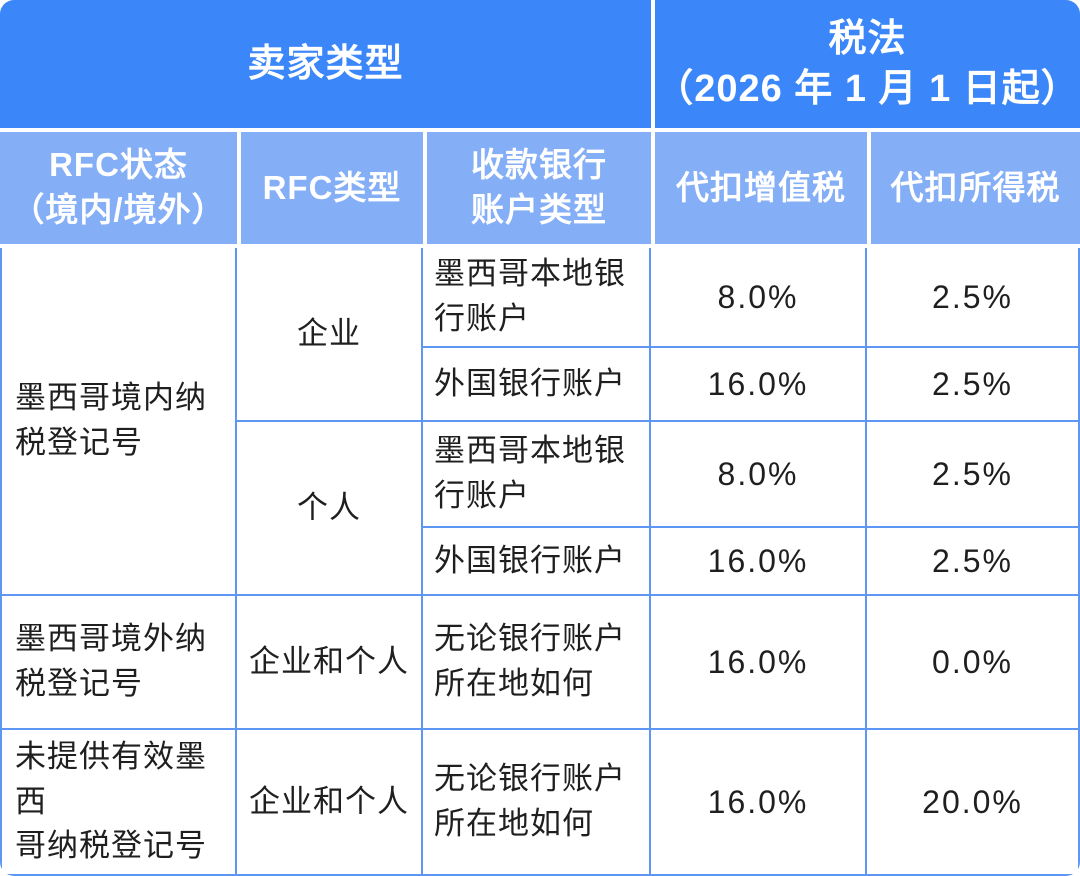 The width and height of the screenshot is (1080, 876). I want to click on col-header-withholding-vat: 代扣增值税, so click(759, 190).